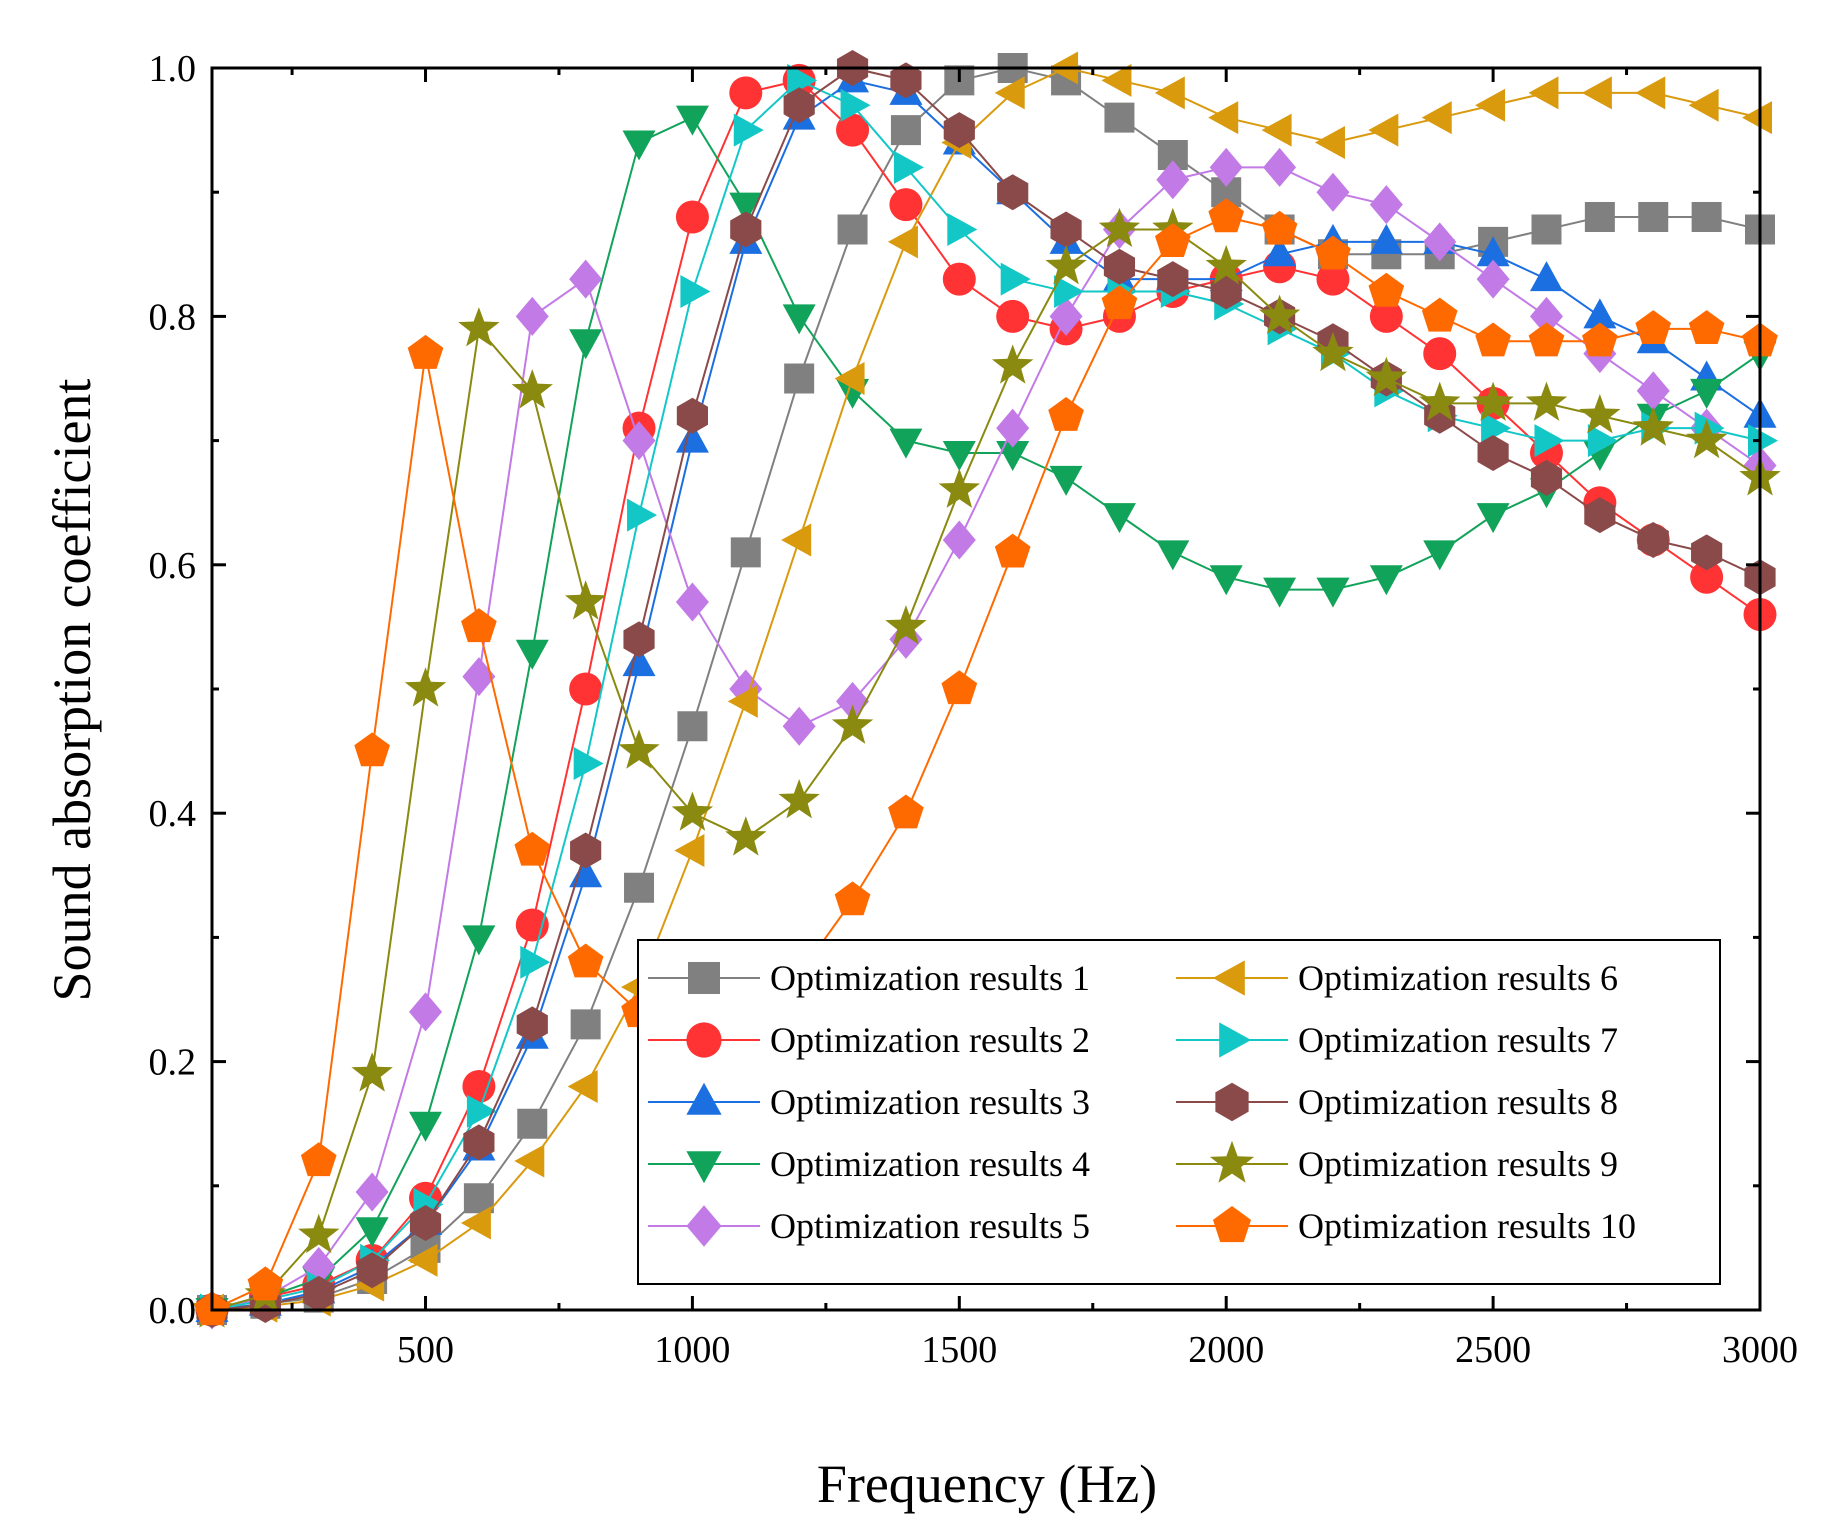 Image resolution: width=1848 pixels, height=1534 pixels. What do you see at coordinates (987, 1484) in the screenshot?
I see `x-axis-title: Frequency (Hz)` at bounding box center [987, 1484].